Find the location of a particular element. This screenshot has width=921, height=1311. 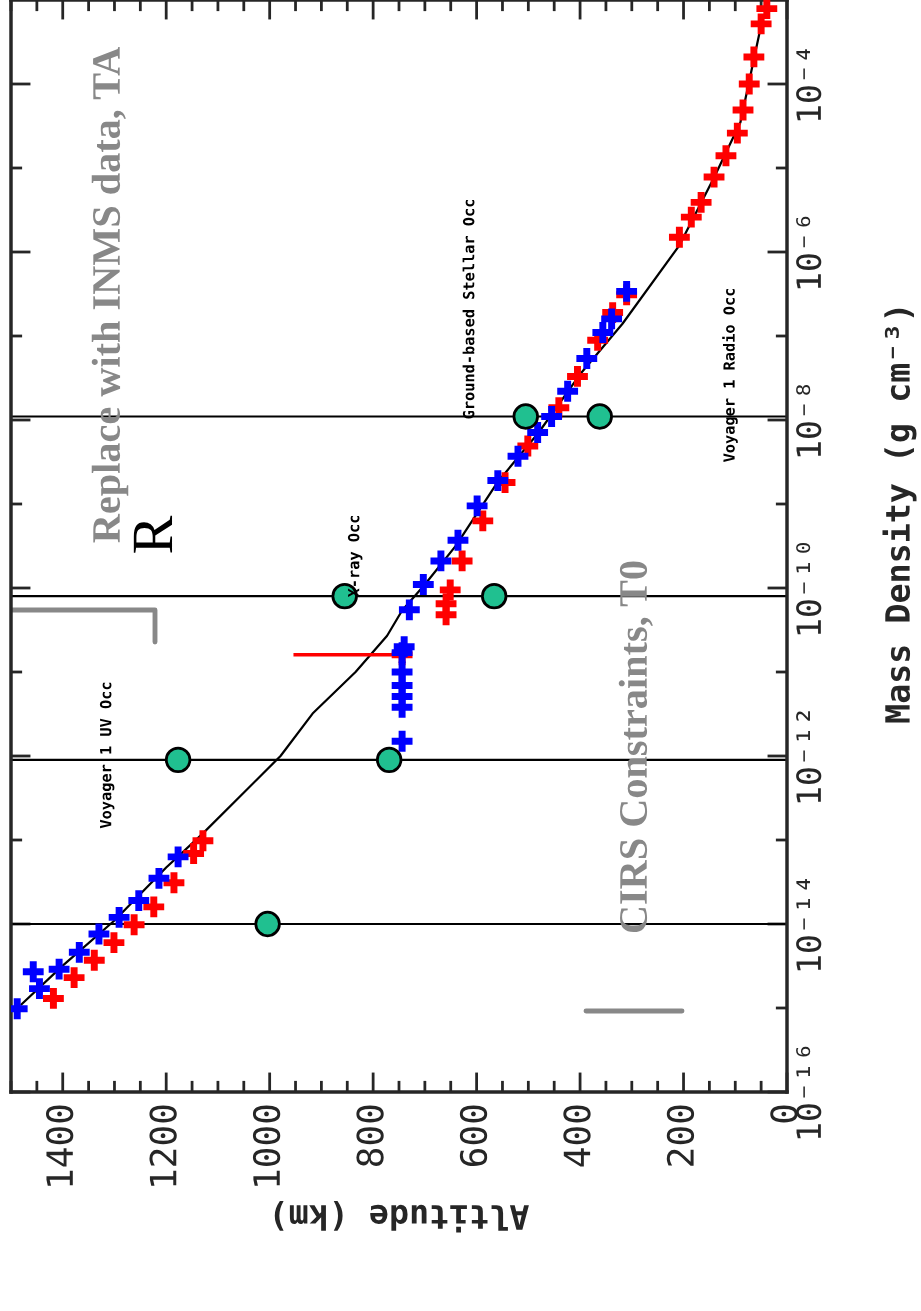

y-tick-label: 10⁻¹⁴ is located at coordinates (809, 925).